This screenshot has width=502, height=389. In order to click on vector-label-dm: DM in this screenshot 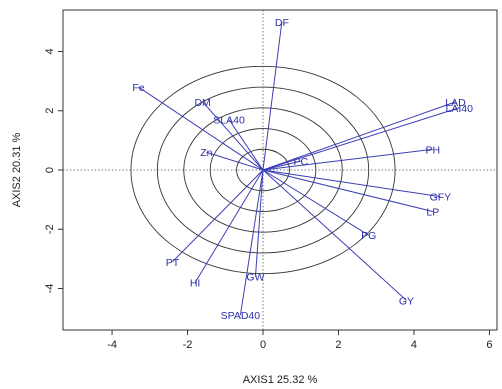, I will do `click(202, 103)`.